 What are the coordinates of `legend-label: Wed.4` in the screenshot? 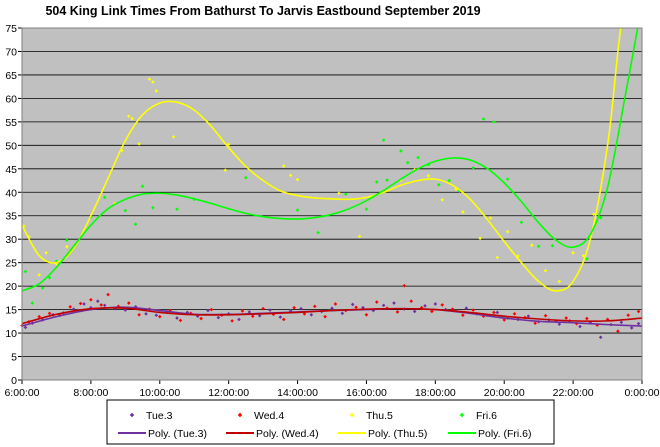 It's located at (269, 416).